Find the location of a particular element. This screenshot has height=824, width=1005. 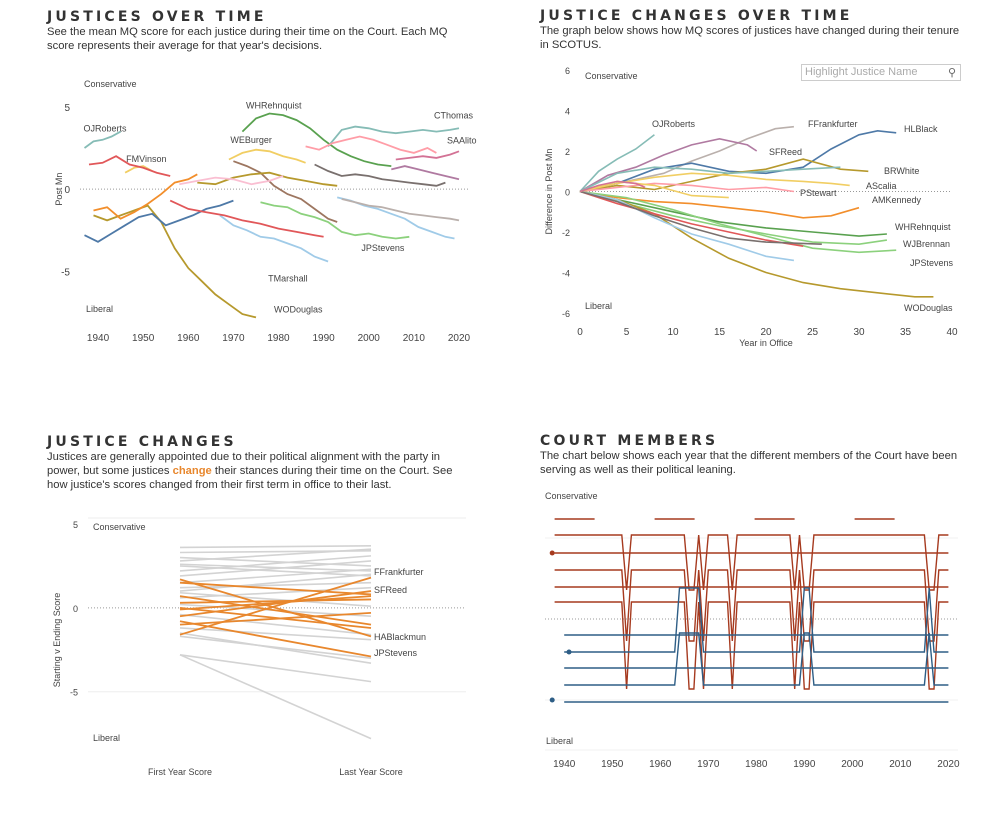

y-tick-label: -5 is located at coordinates (65, 272).